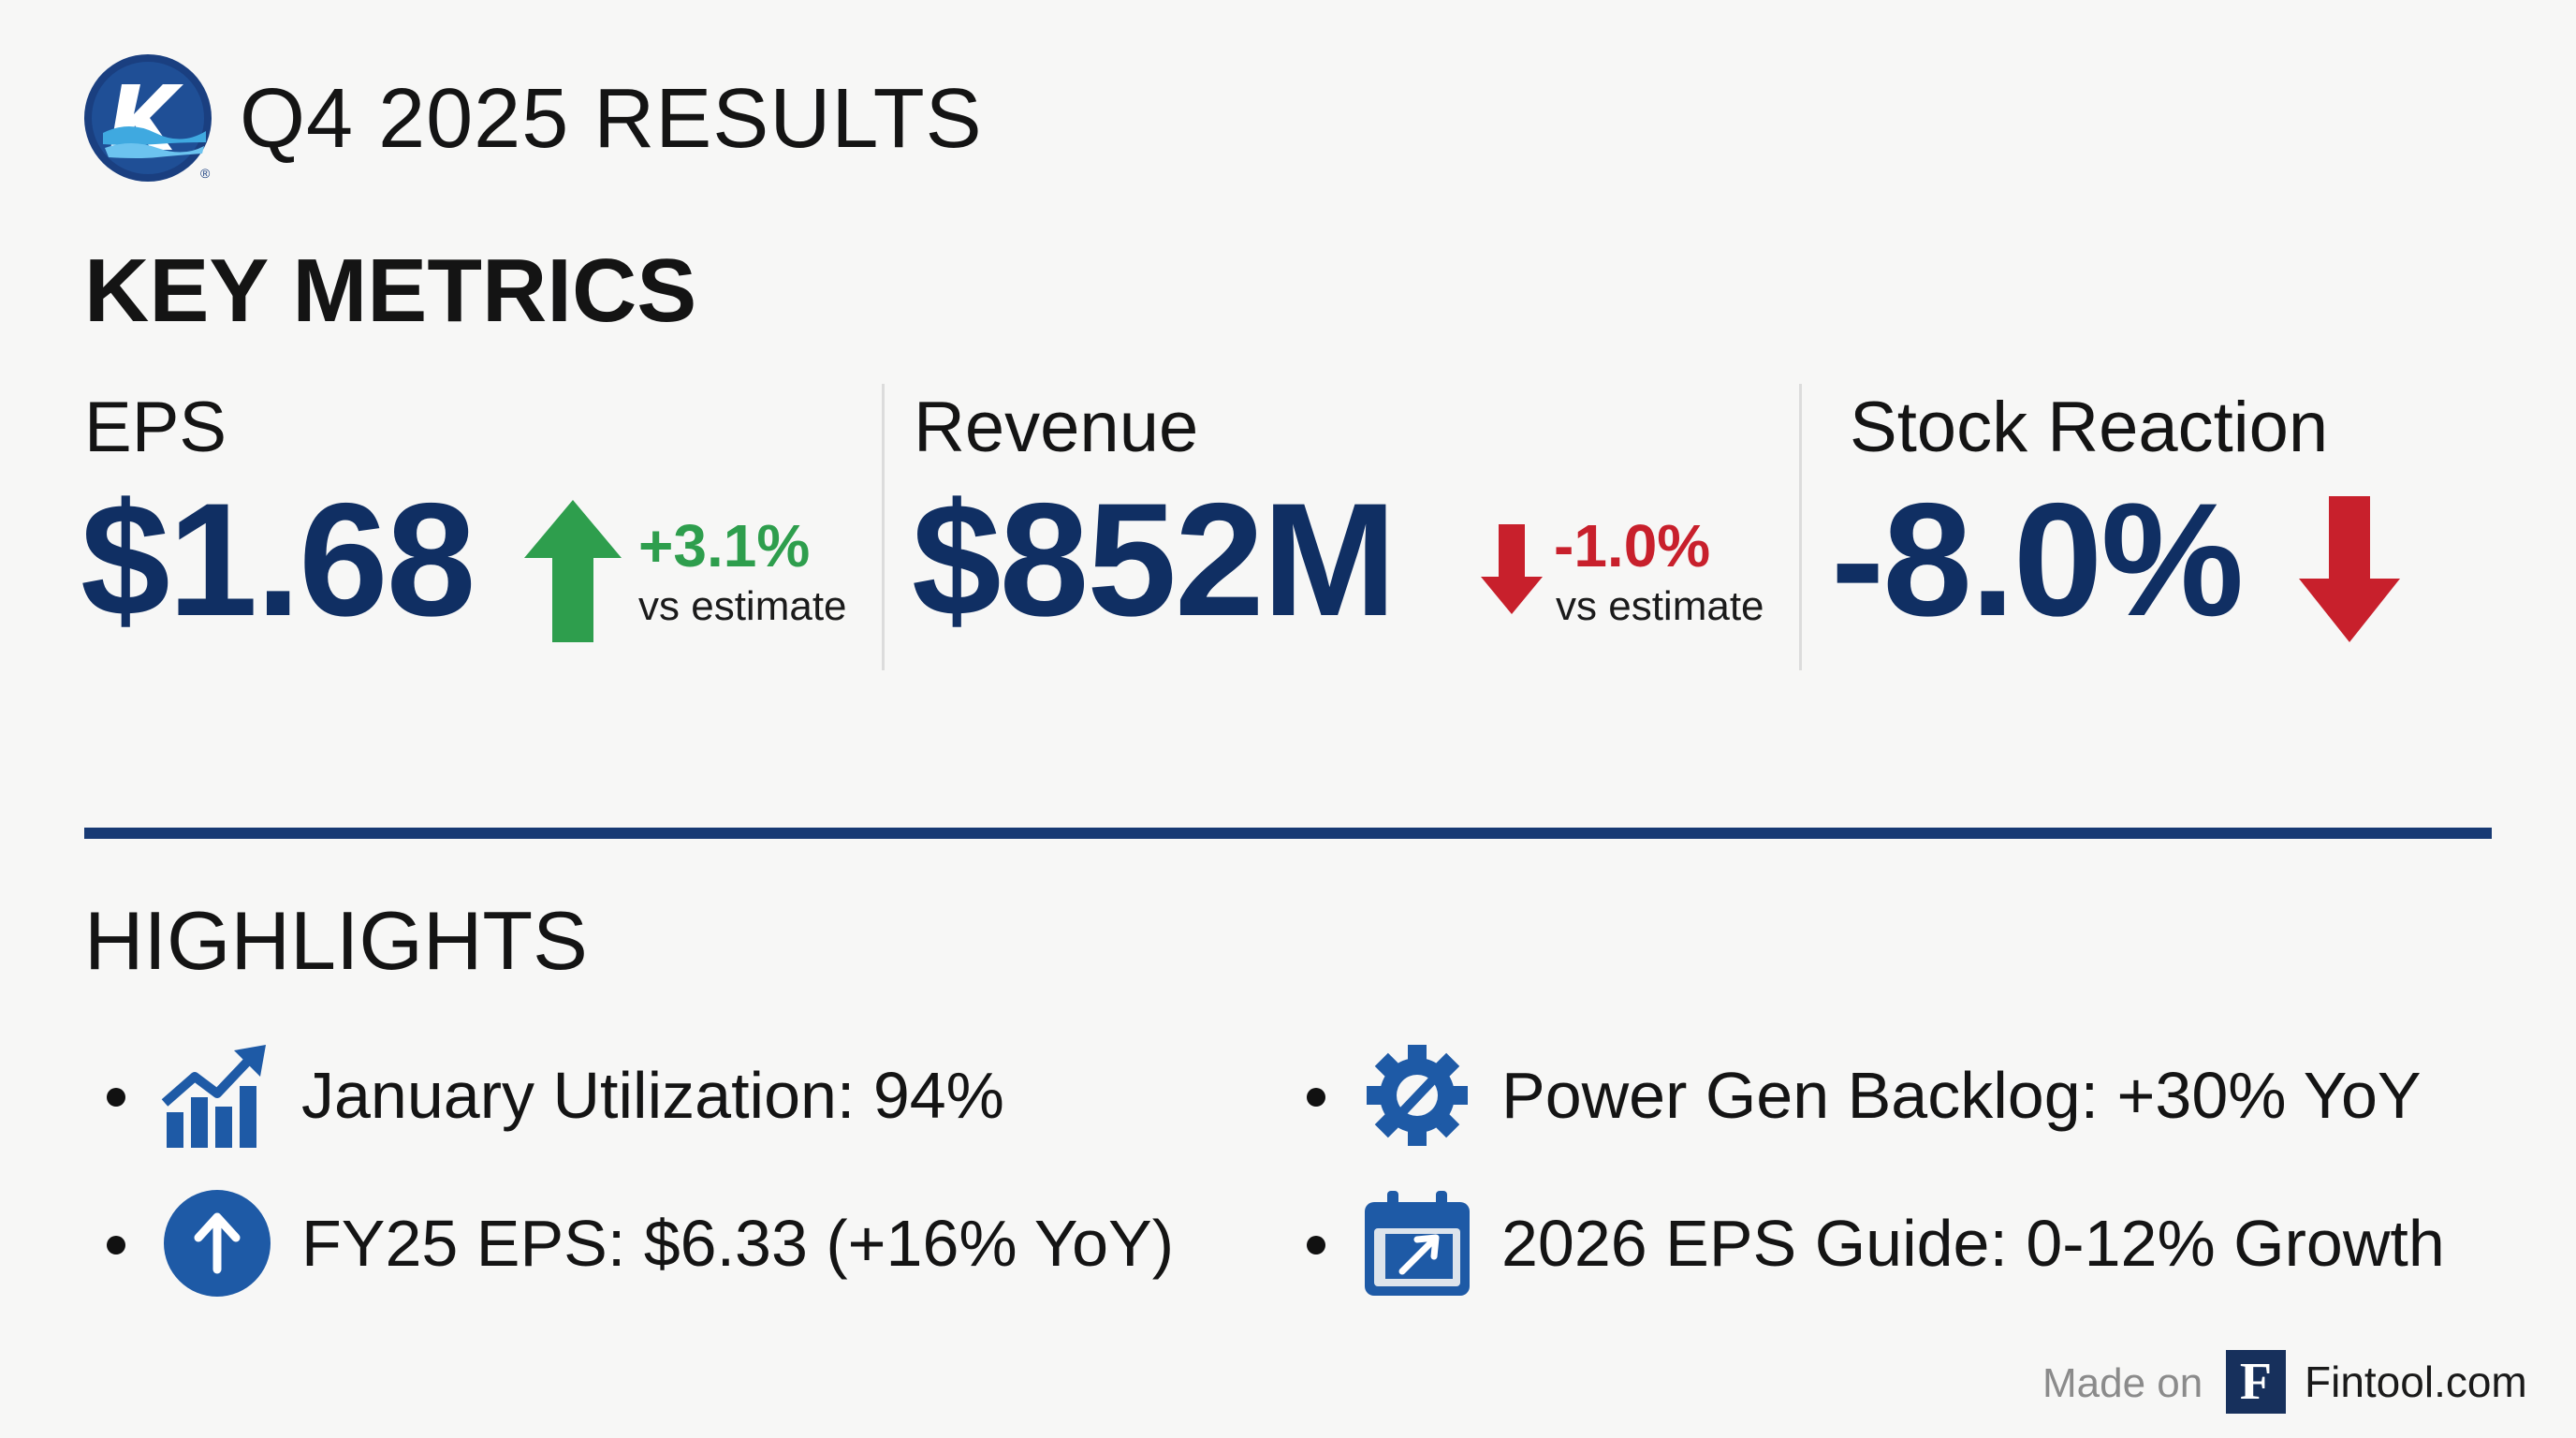  What do you see at coordinates (155, 427) in the screenshot?
I see `eps-label: EPS` at bounding box center [155, 427].